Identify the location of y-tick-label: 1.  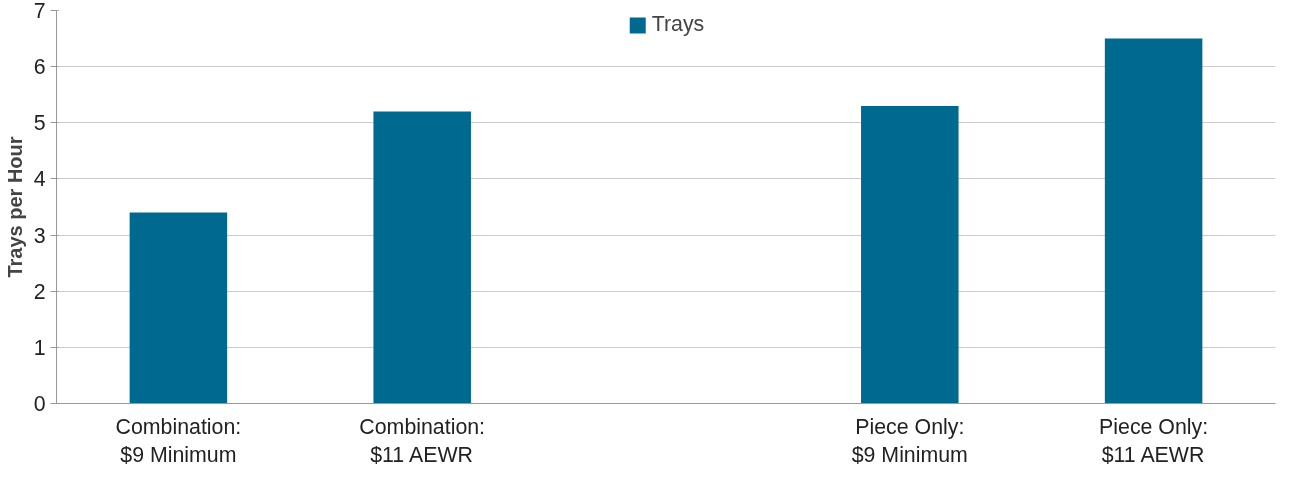
(39, 347).